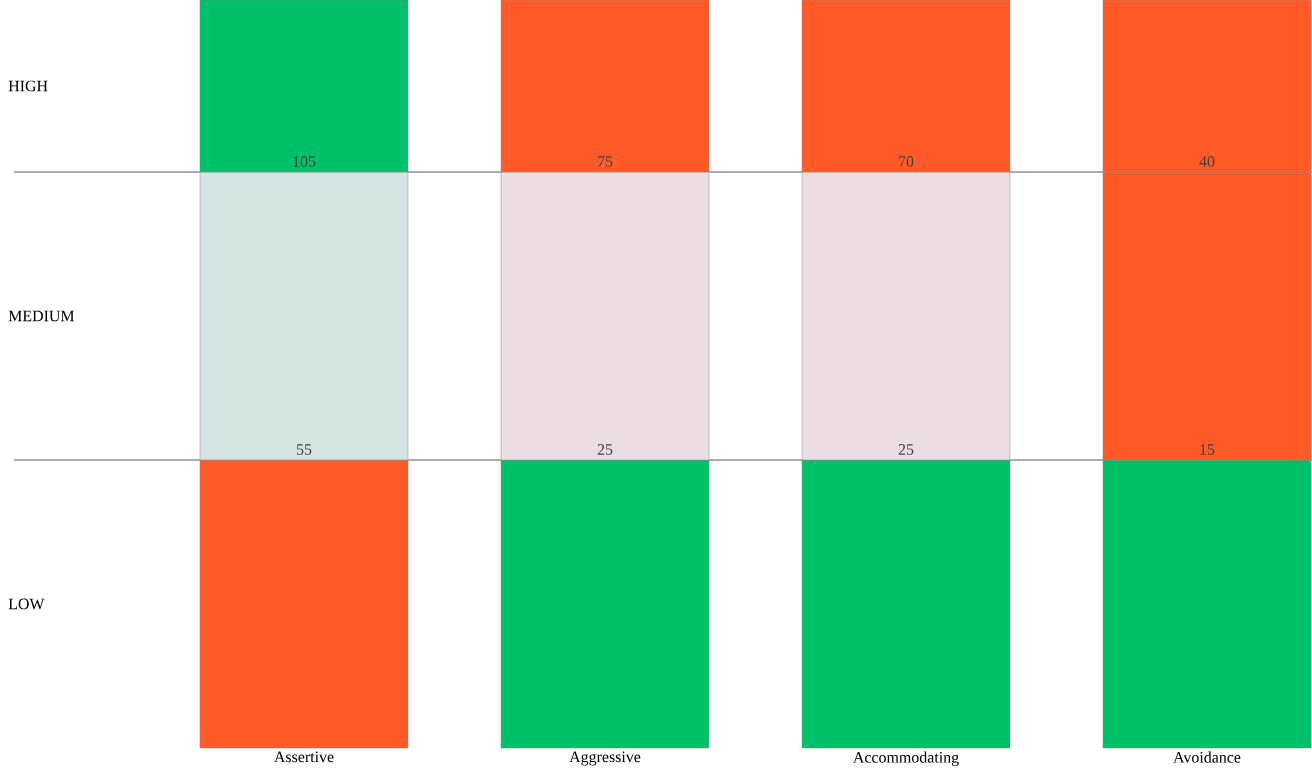  What do you see at coordinates (906, 161) in the screenshot?
I see `annotation: 70` at bounding box center [906, 161].